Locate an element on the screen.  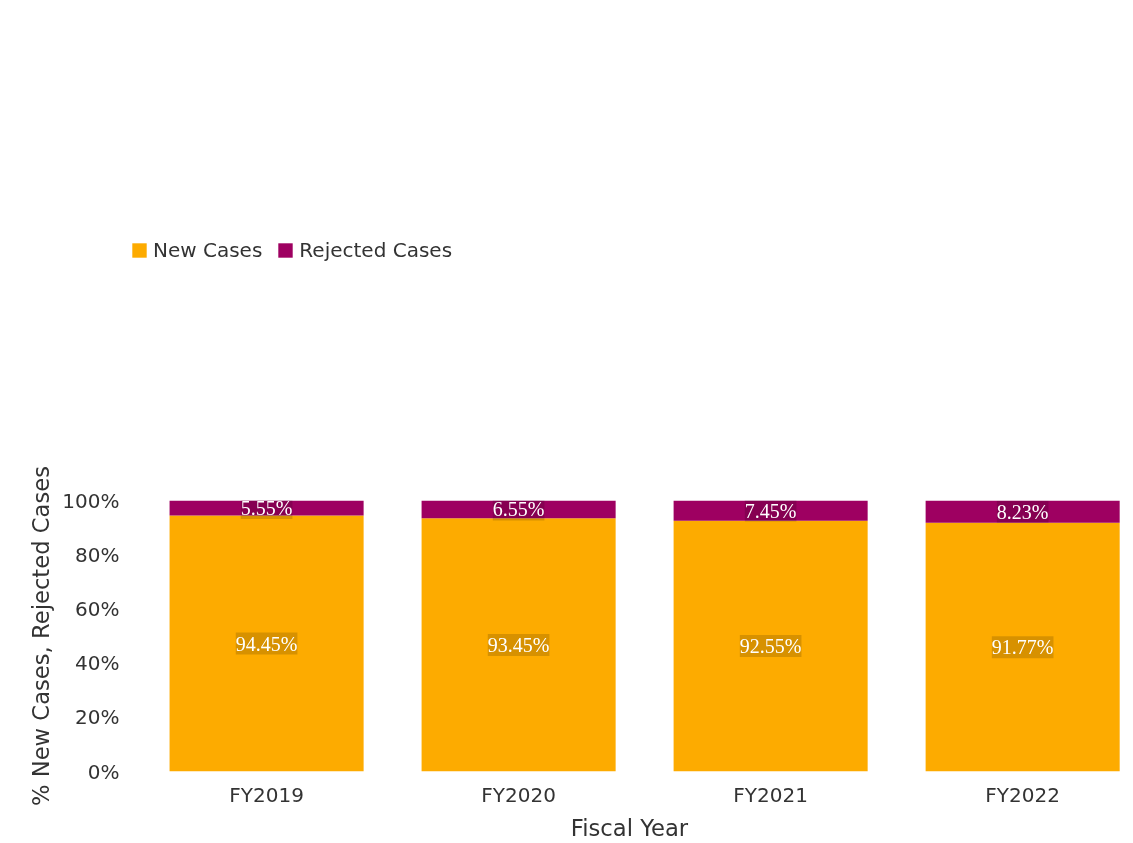
legend-label: New Cases is located at coordinates (208, 250).